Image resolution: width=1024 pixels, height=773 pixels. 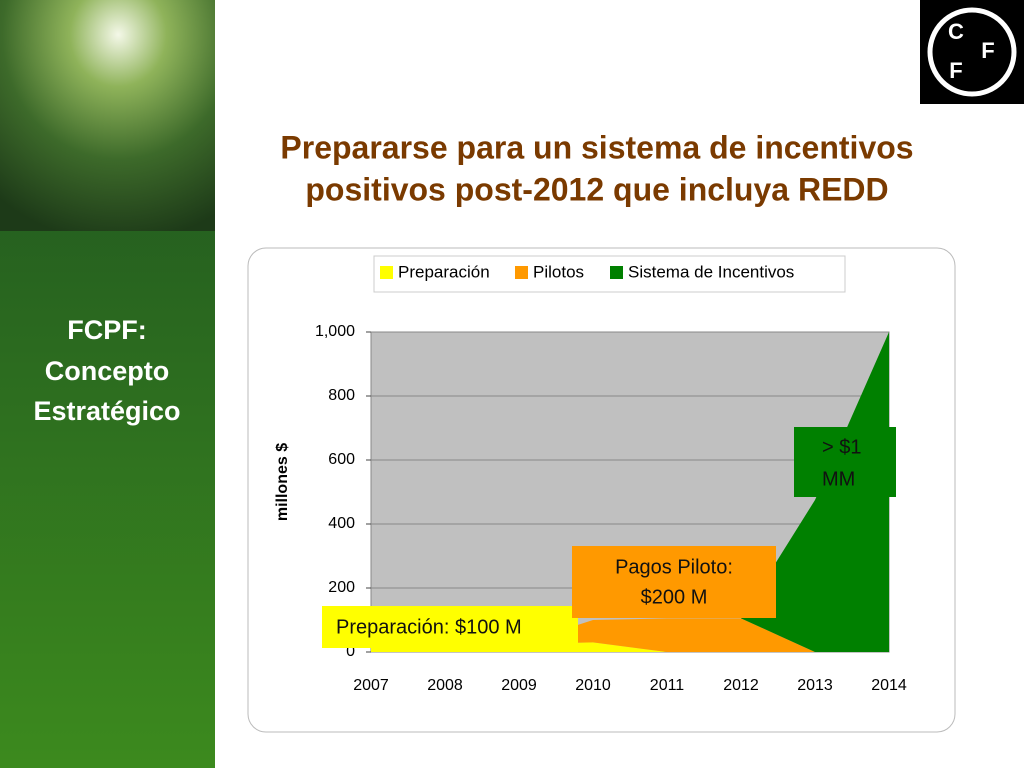 I want to click on forest-photo, so click(x=107, y=115).